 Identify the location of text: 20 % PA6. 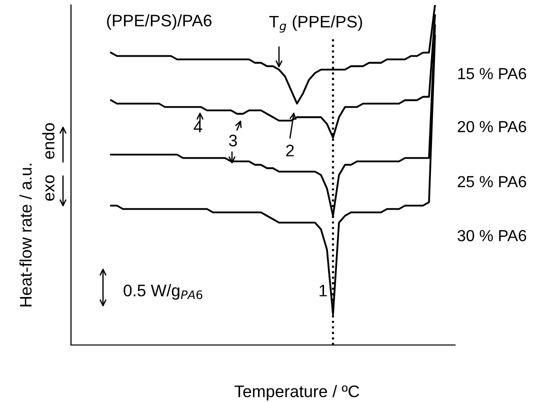
(492, 126).